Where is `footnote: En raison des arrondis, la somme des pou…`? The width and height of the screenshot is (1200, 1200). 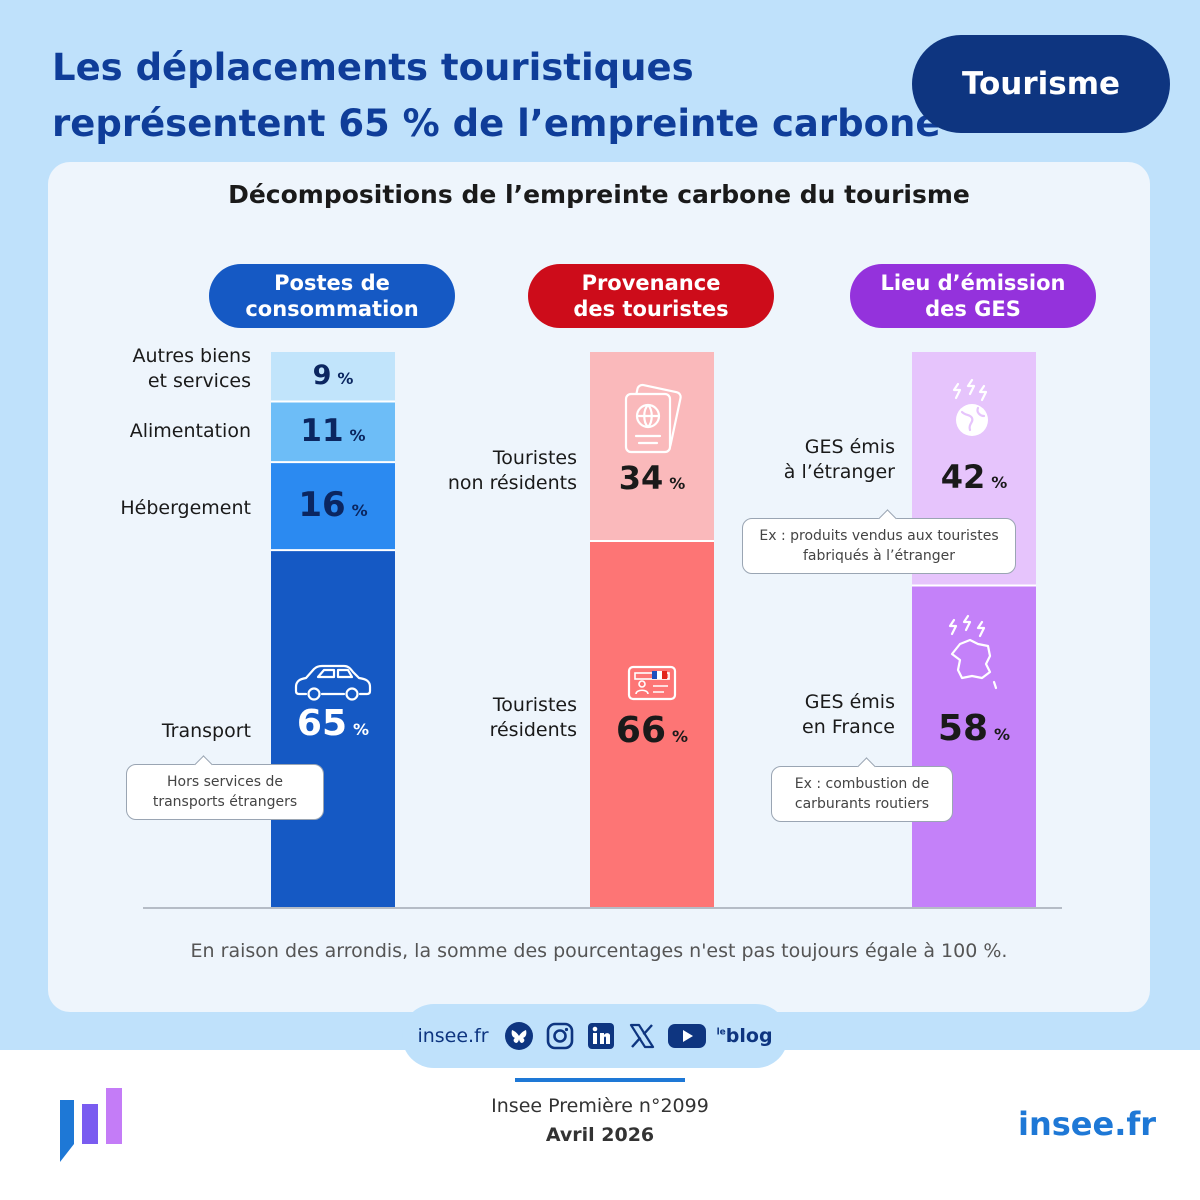 footnote: En raison des arrondis, la somme des pou… is located at coordinates (599, 951).